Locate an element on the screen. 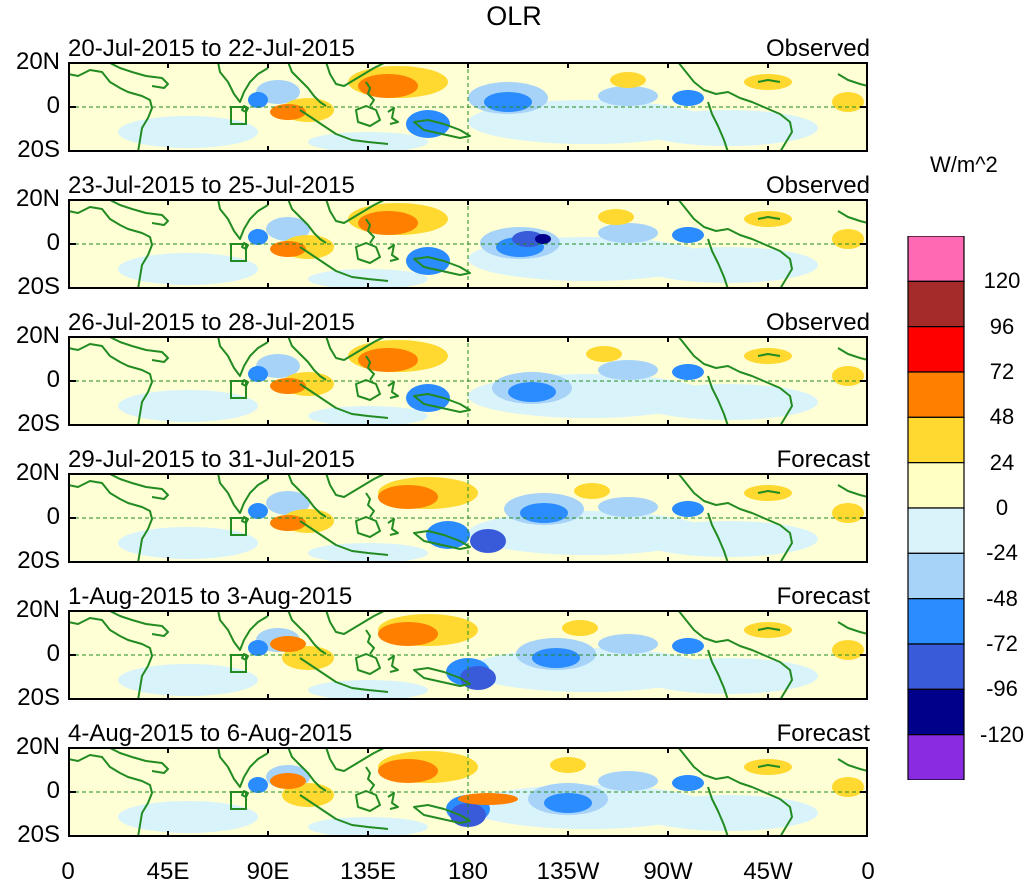  colorbar-label: 72 is located at coordinates (1002, 371).